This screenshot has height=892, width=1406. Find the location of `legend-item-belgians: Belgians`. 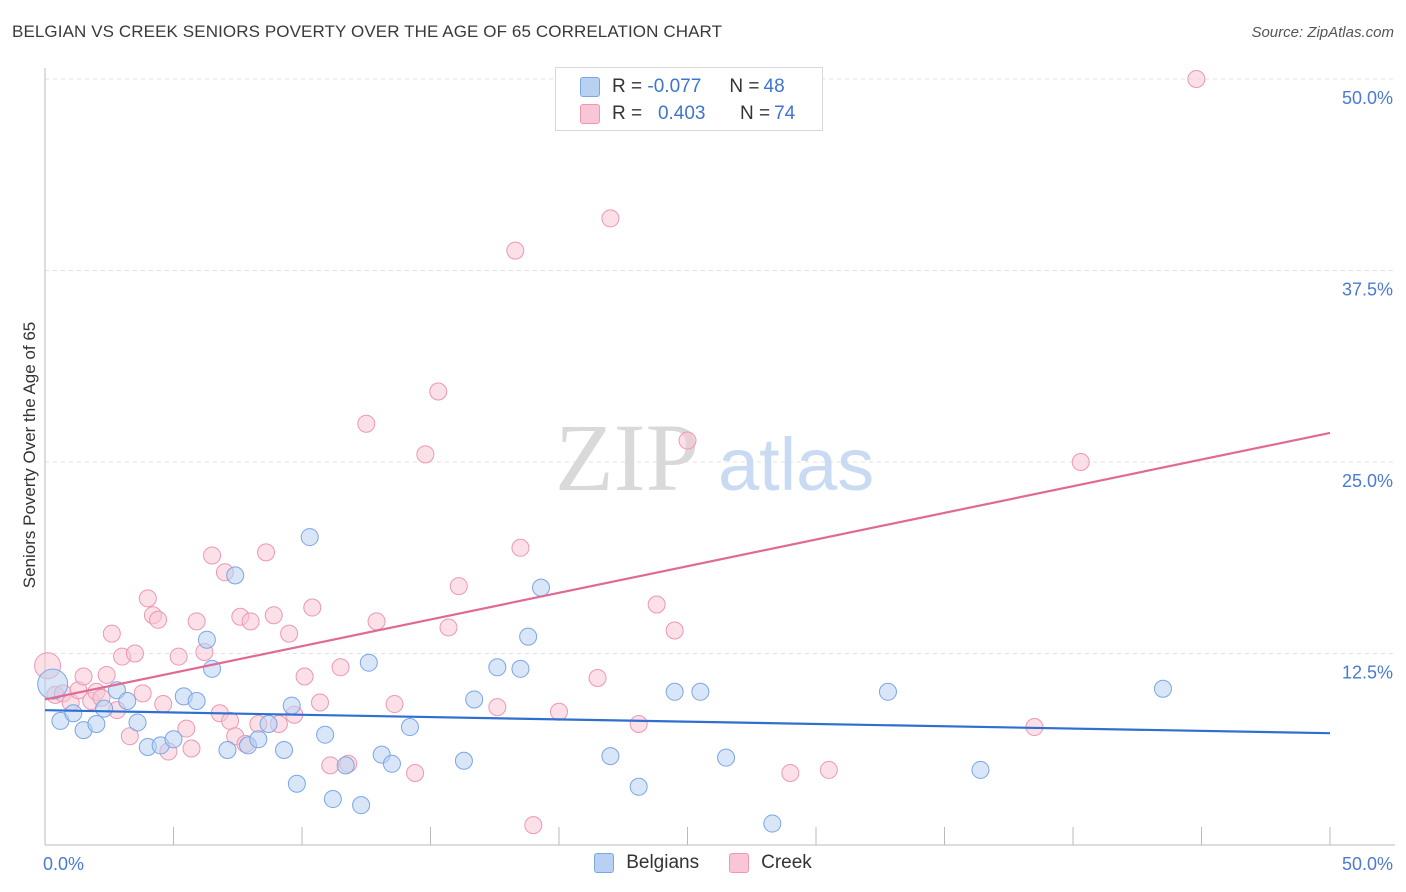

legend-item-belgians: Belgians is located at coordinates (646, 863).